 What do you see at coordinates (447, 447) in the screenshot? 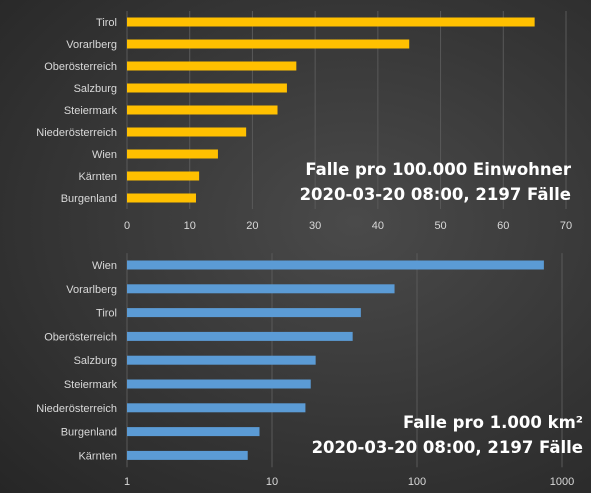
I see `chart2-subtitle: 2020-03-20 08:00, 2197 Fälle` at bounding box center [447, 447].